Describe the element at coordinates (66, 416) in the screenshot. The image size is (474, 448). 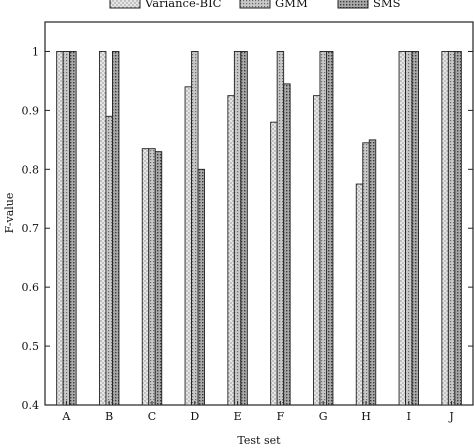
I see `x-tick-label: A` at that location.